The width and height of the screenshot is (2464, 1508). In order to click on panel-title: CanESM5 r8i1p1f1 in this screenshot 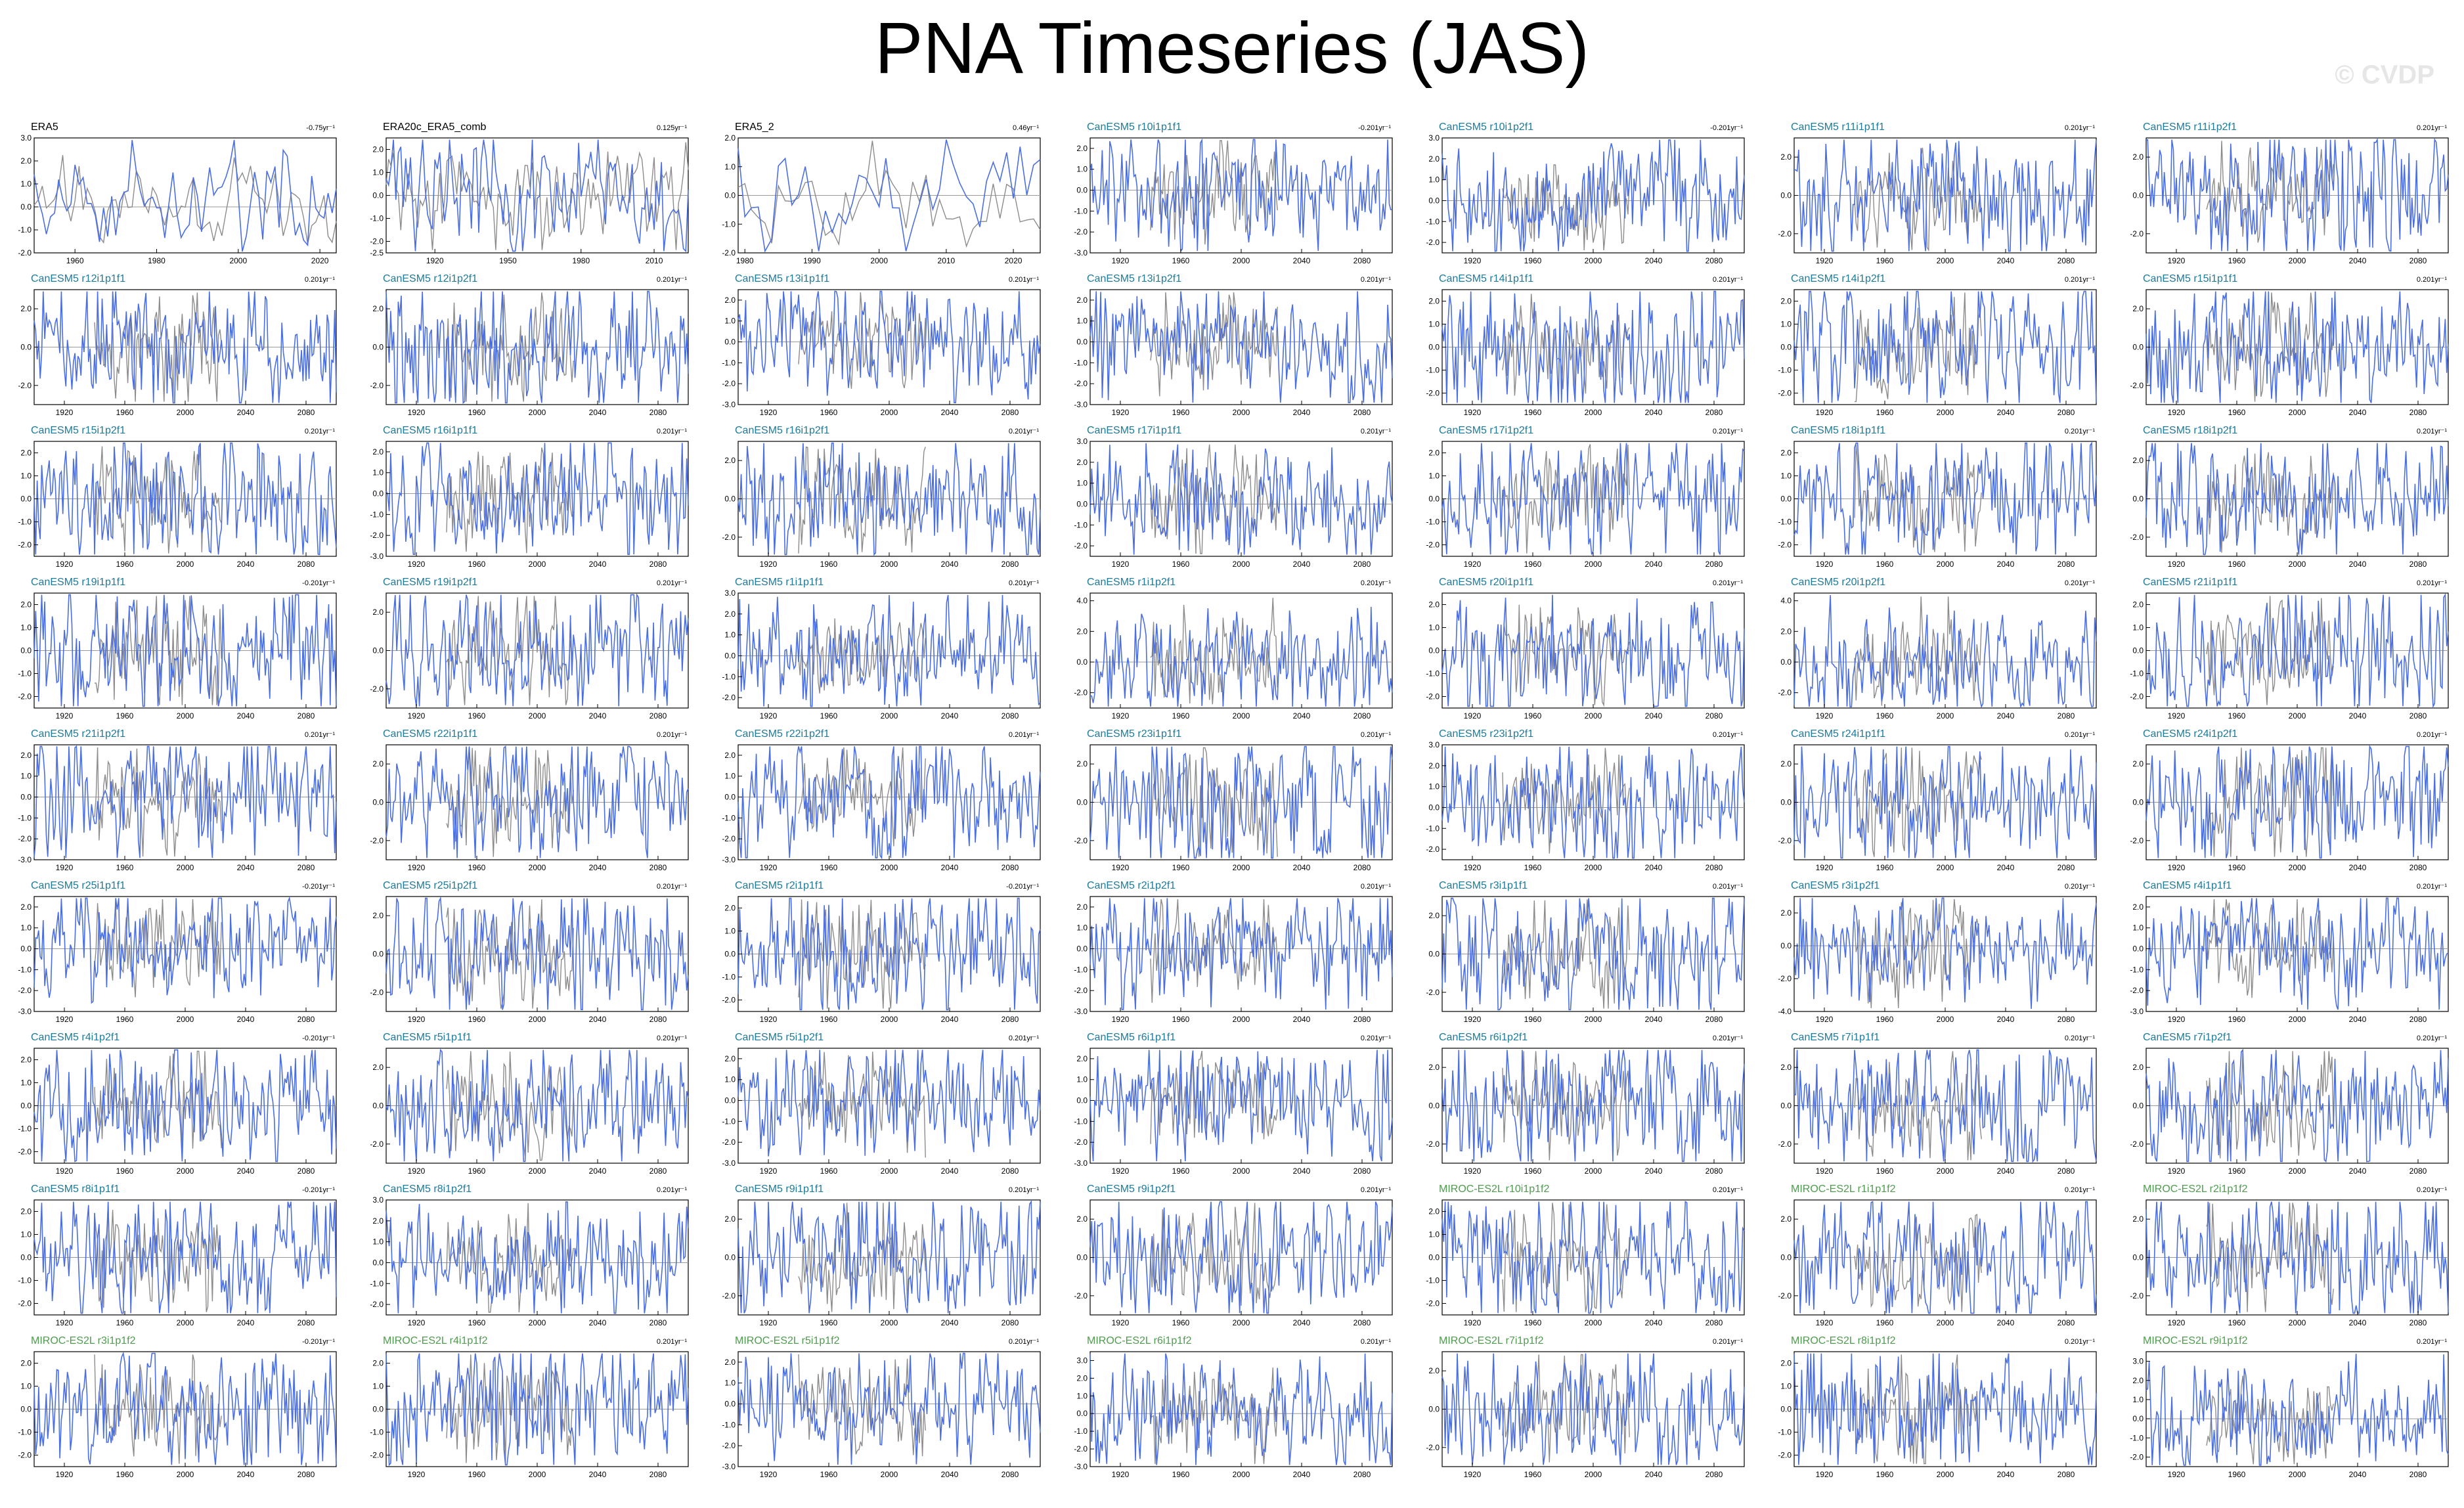, I will do `click(75, 1189)`.